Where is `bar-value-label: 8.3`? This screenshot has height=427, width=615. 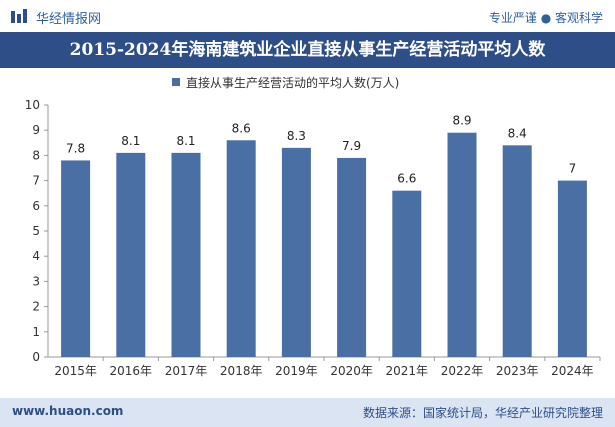 bar-value-label: 8.3 is located at coordinates (296, 136).